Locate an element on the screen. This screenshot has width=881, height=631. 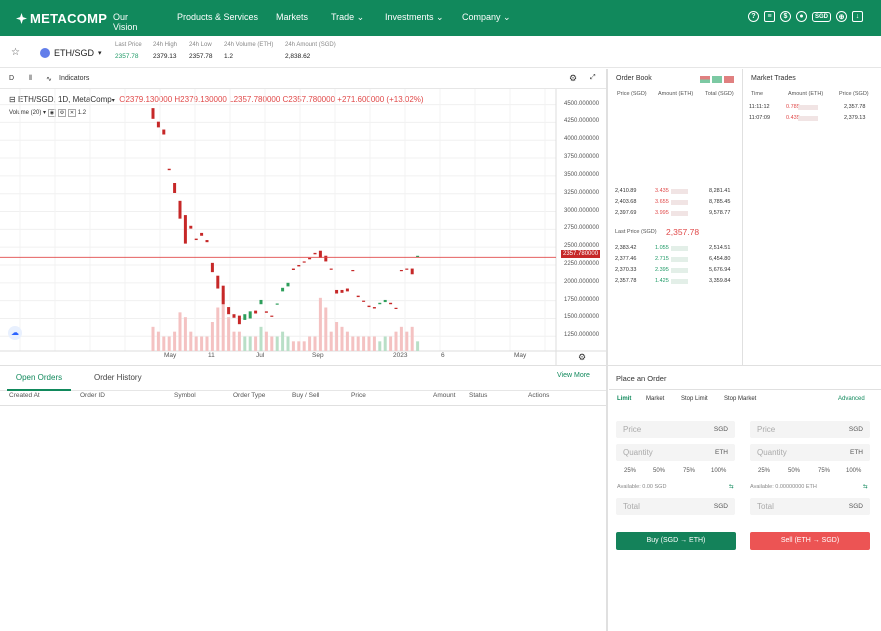
nav-company: Company ⌄ is located at coordinates (486, 17).